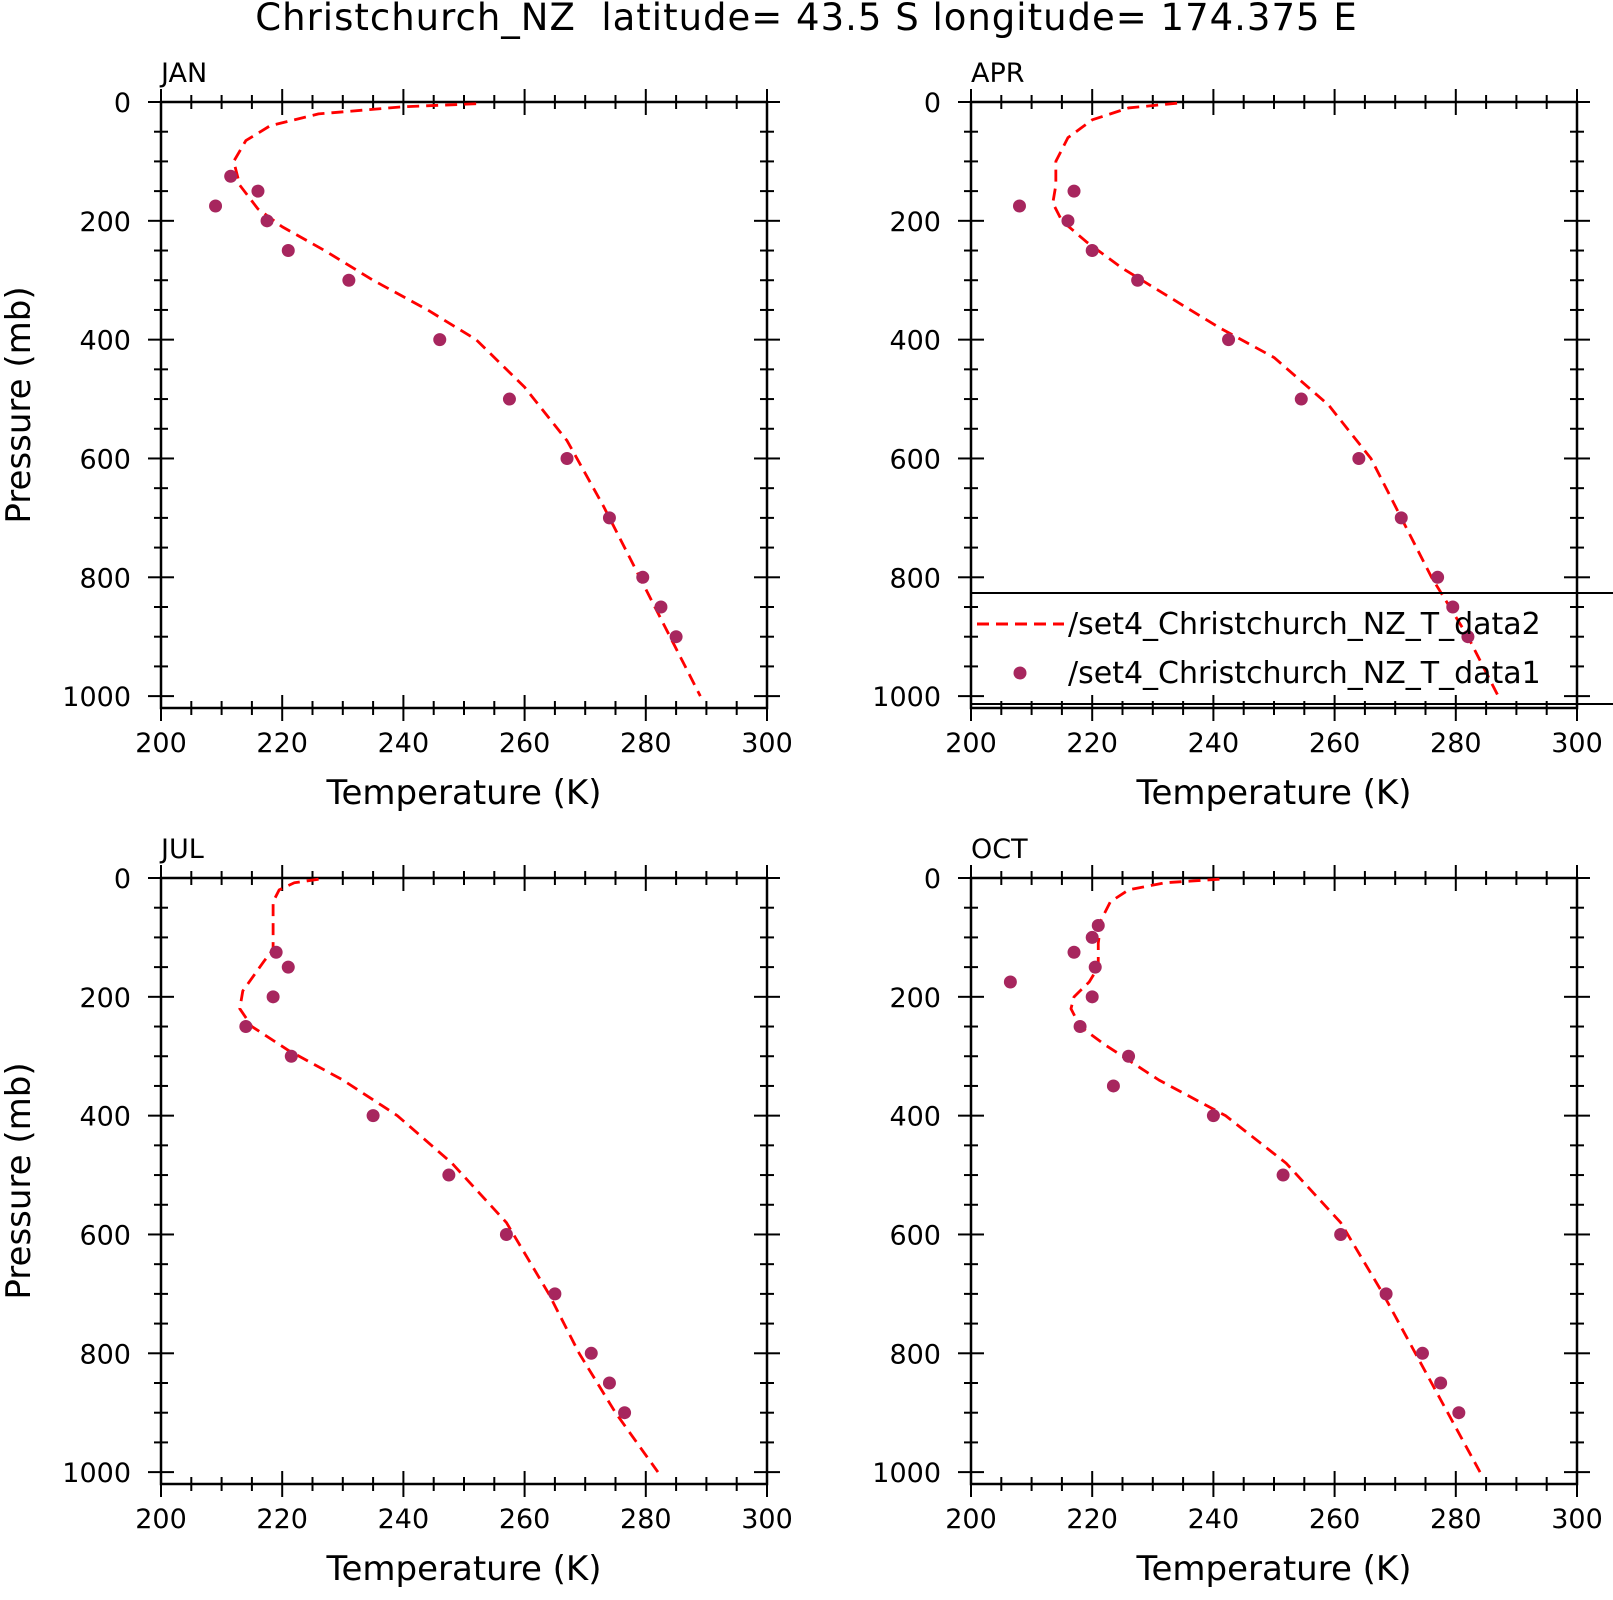 This screenshot has height=1600, width=1613. Describe the element at coordinates (183, 73) in the screenshot. I see `panel-label: JAN` at that location.